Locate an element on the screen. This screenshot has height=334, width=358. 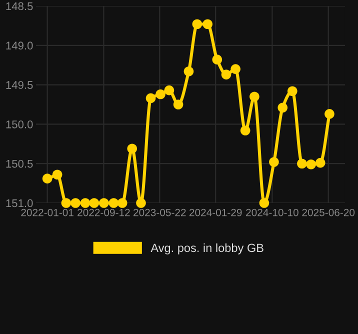
x-tick-label: 2022-09-12 is located at coordinates (104, 212).